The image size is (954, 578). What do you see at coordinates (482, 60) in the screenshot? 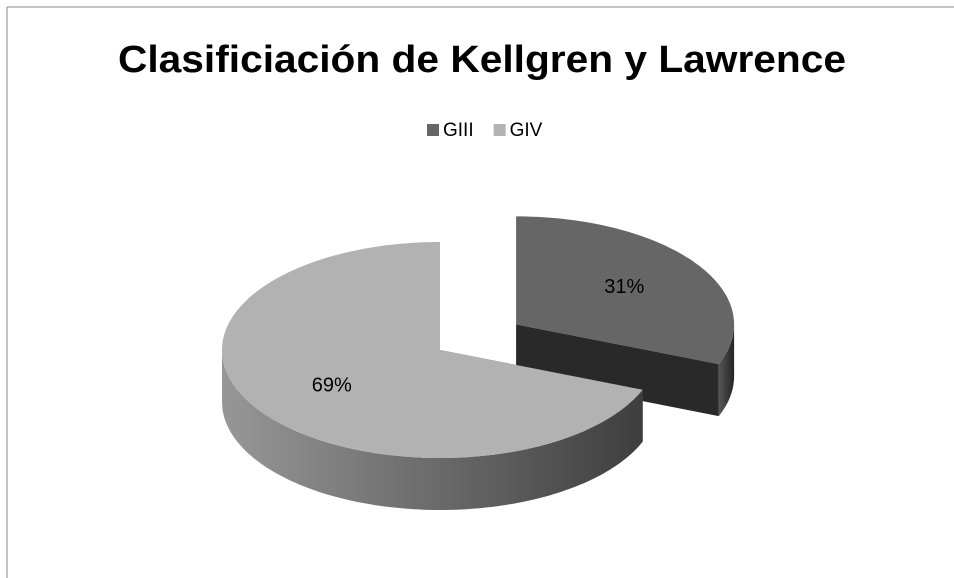
I see `chart-title: Clasificiación de Kellgren y Lawrence` at bounding box center [482, 60].